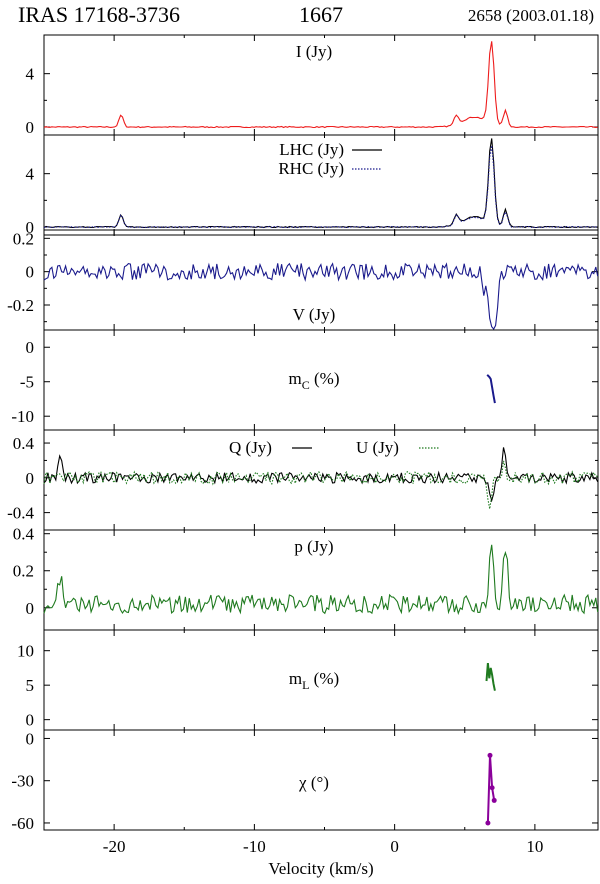 This screenshot has width=600, height=884. I want to click on segment-line-mC, so click(491, 389).